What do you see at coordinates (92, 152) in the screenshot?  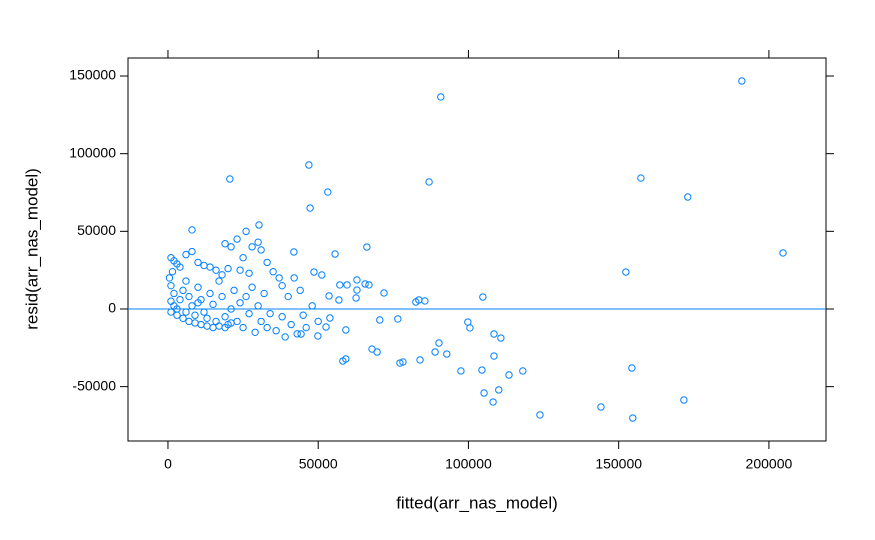 I see `y-tick-label: 100000` at bounding box center [92, 152].